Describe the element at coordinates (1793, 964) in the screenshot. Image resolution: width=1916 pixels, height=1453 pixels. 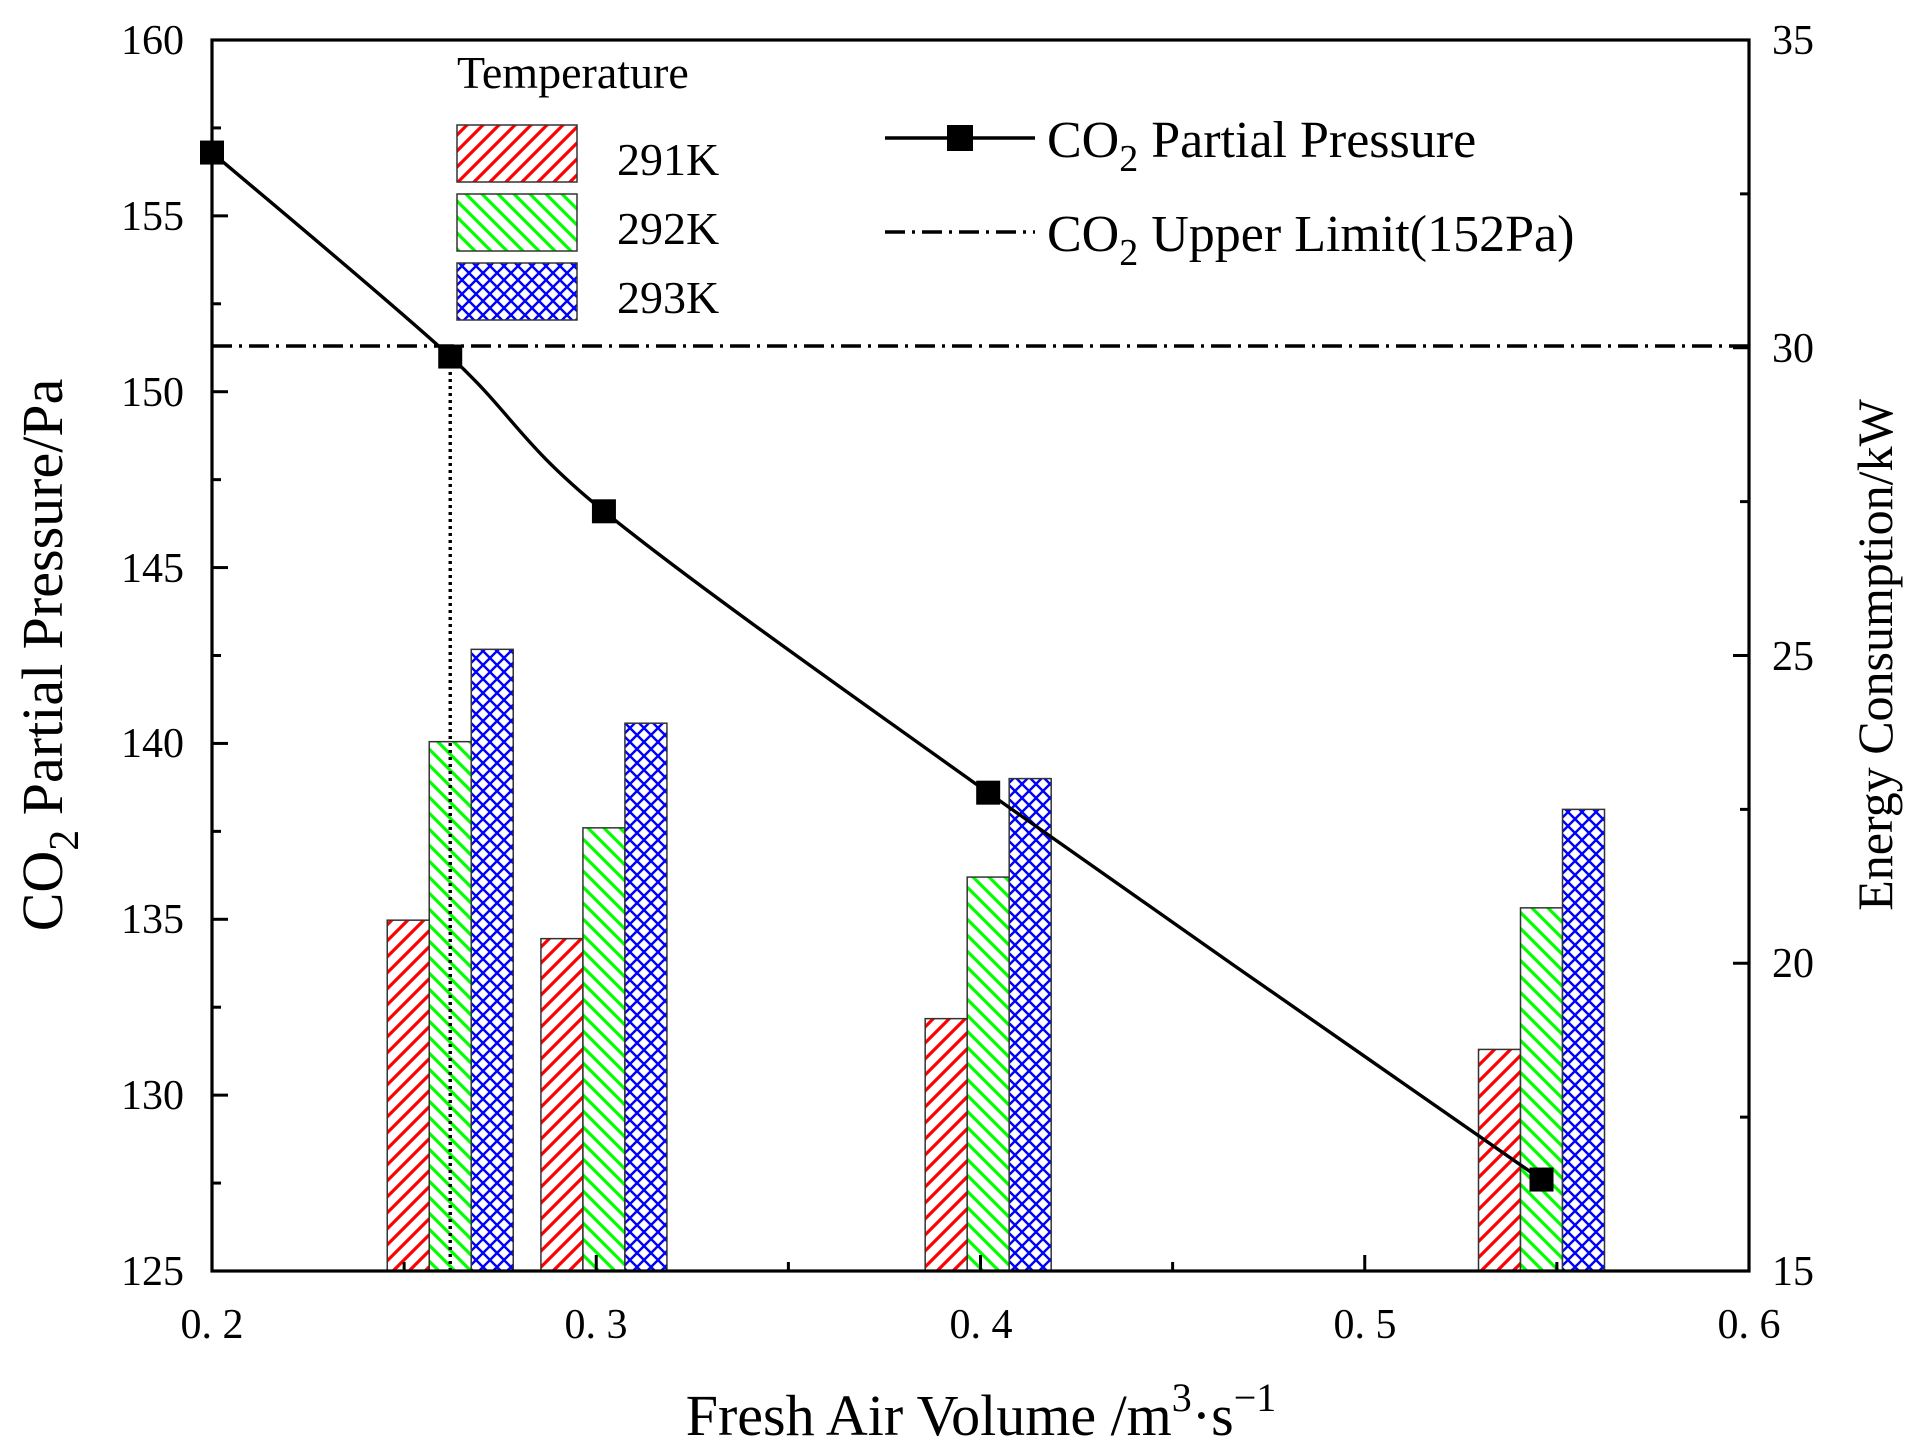
I see `y-right-tick-label: 20` at that location.